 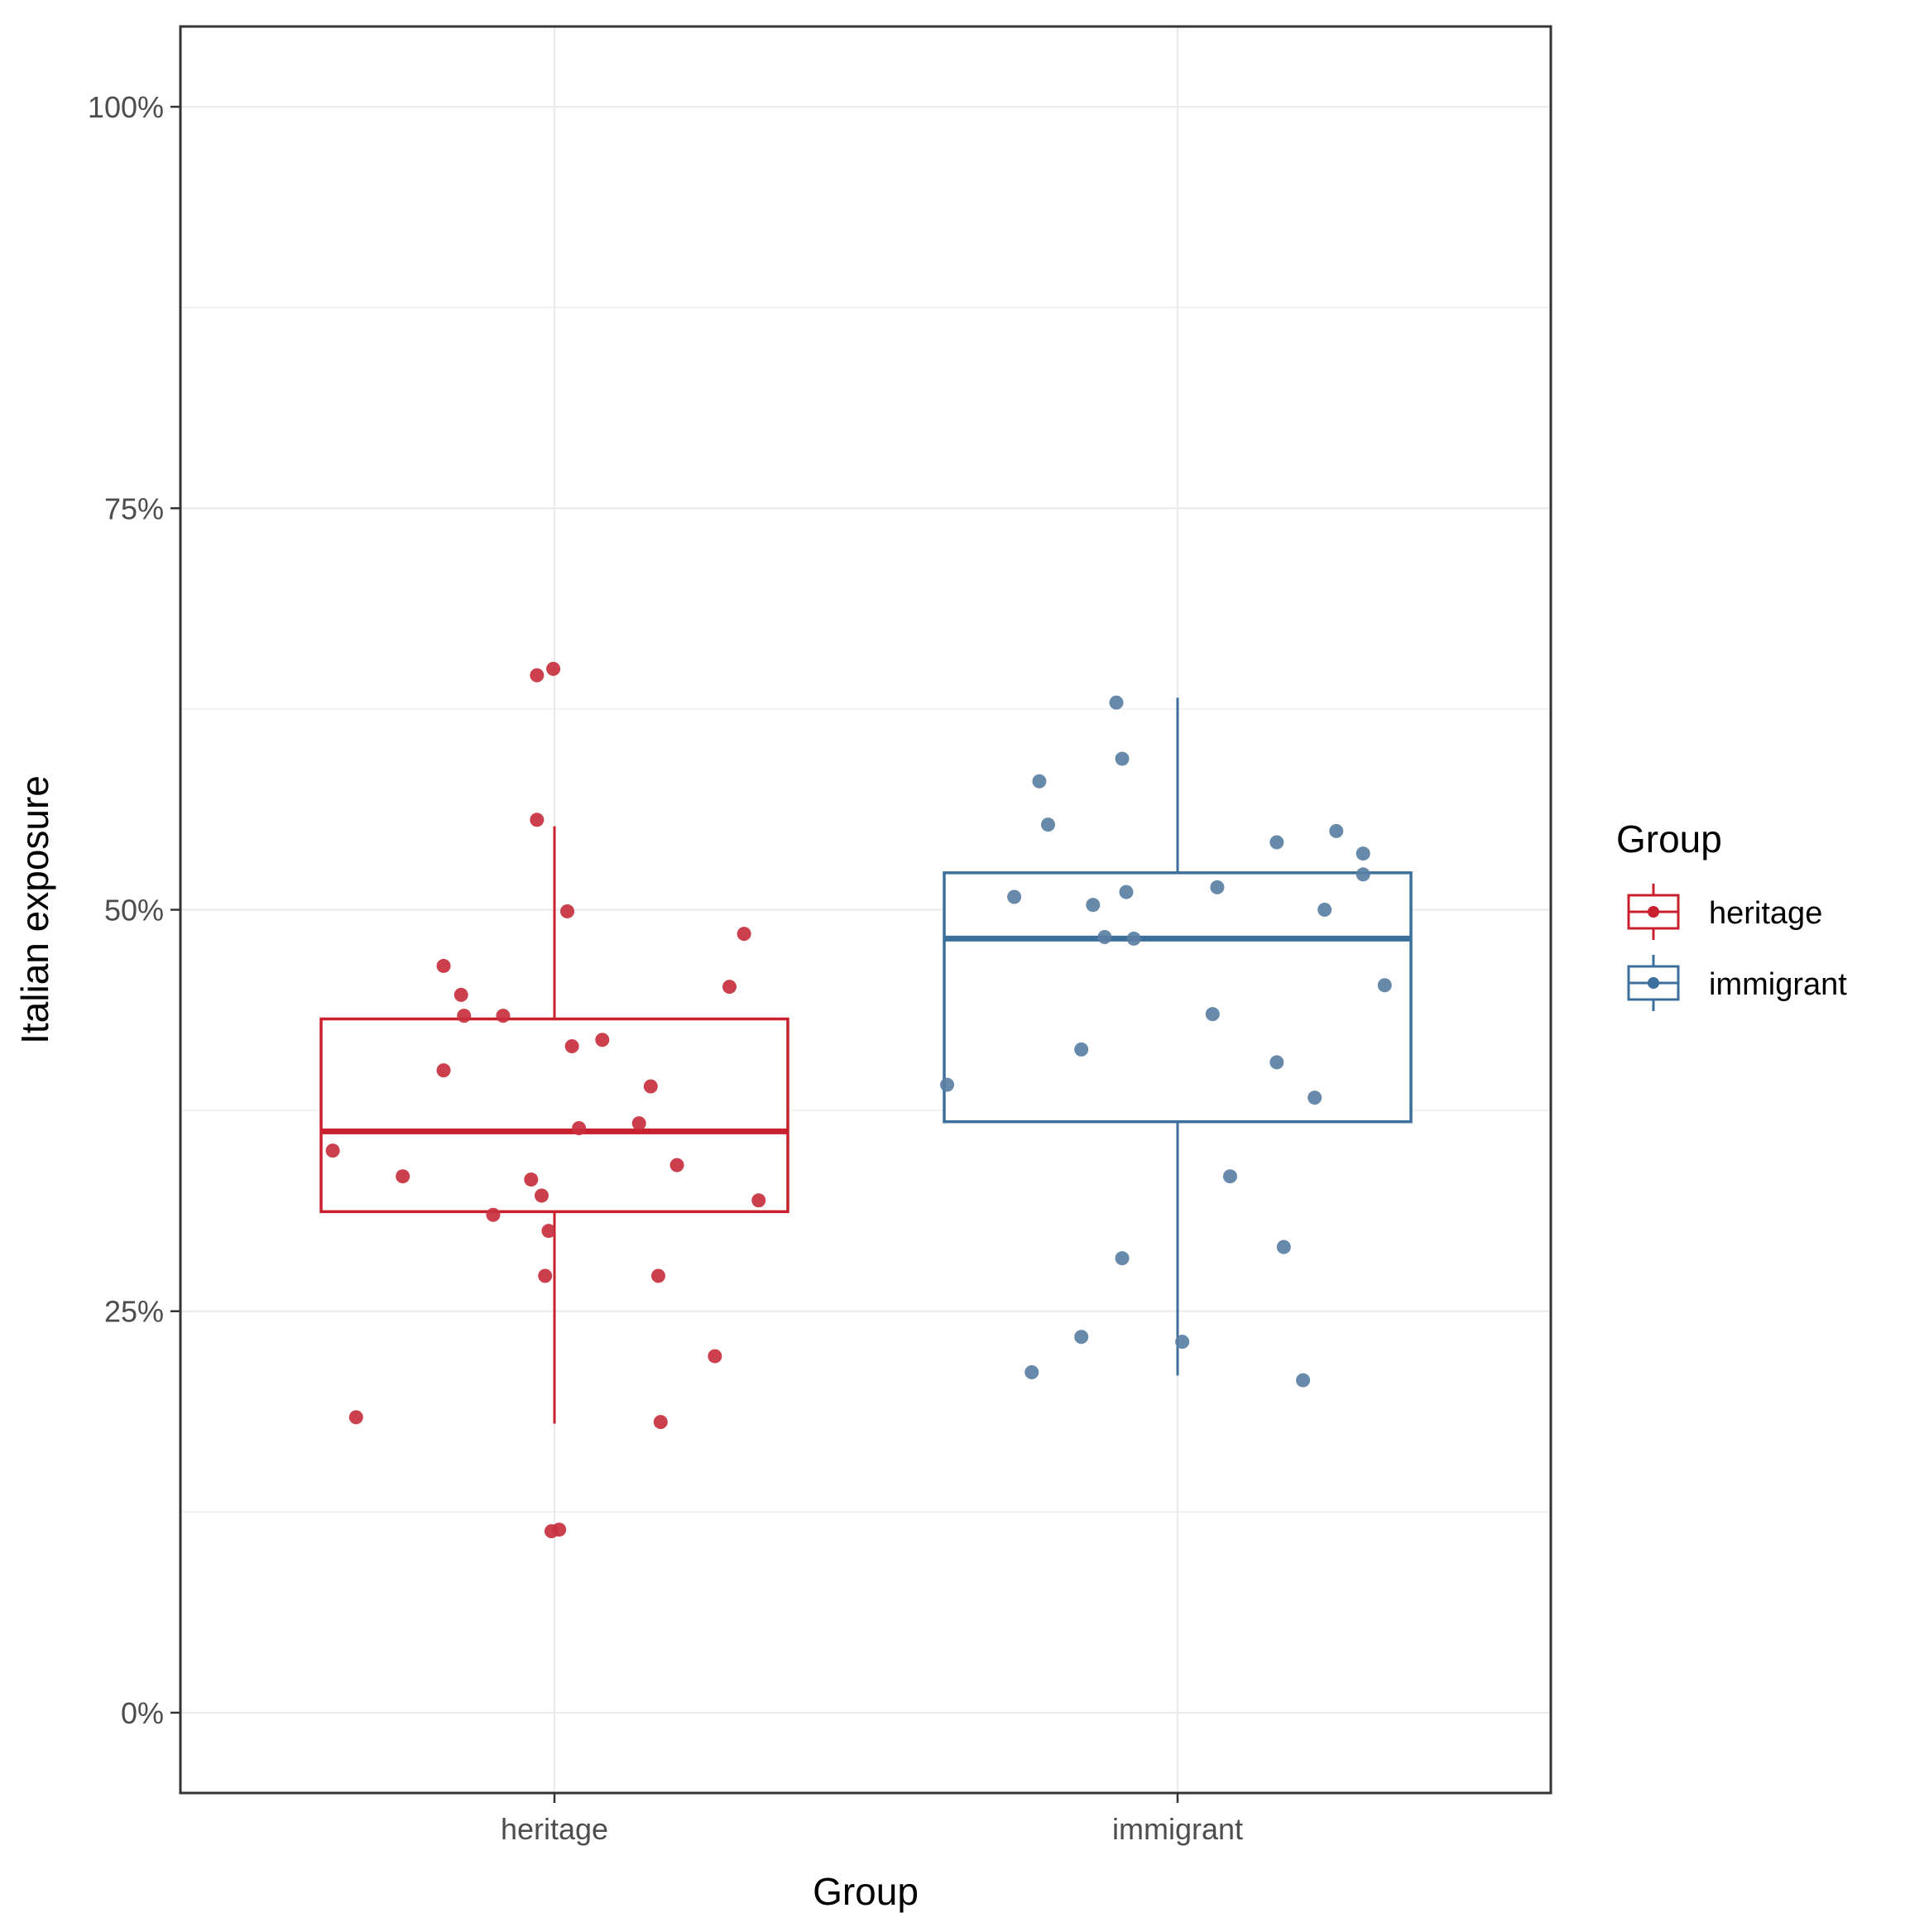 I want to click on legend-title: Group, so click(x=1669, y=839).